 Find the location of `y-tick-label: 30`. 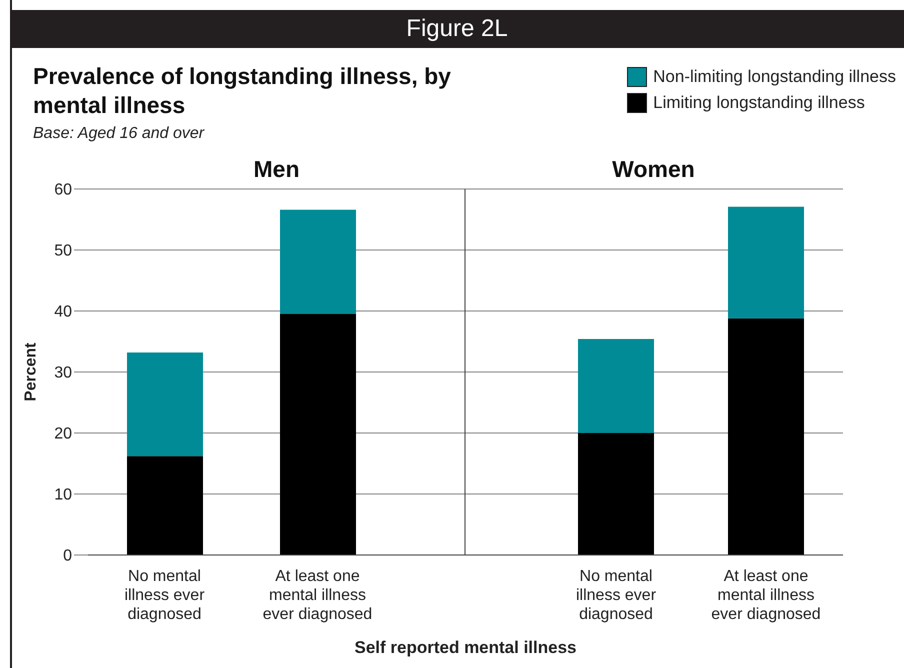

y-tick-label: 30 is located at coordinates (63, 373).